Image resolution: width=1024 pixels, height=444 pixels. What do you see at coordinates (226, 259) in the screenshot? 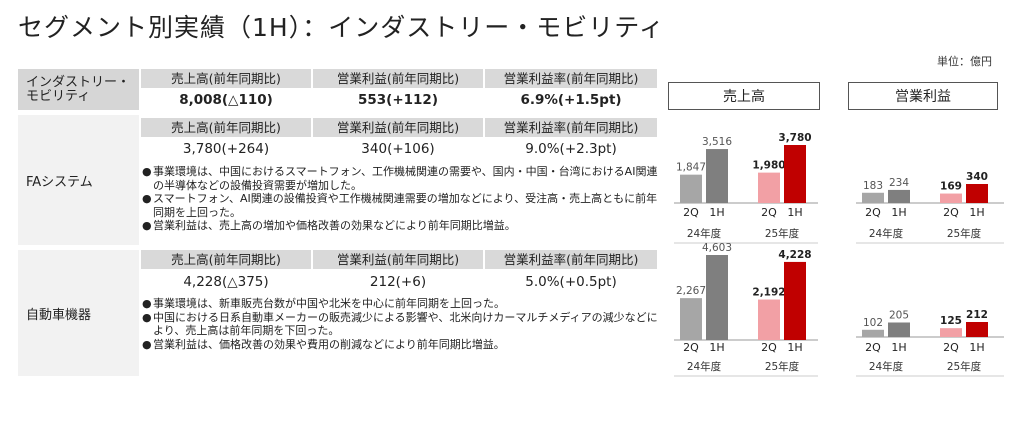
I see `auto-header-sales: 売上高(前年同期比)` at bounding box center [226, 259].